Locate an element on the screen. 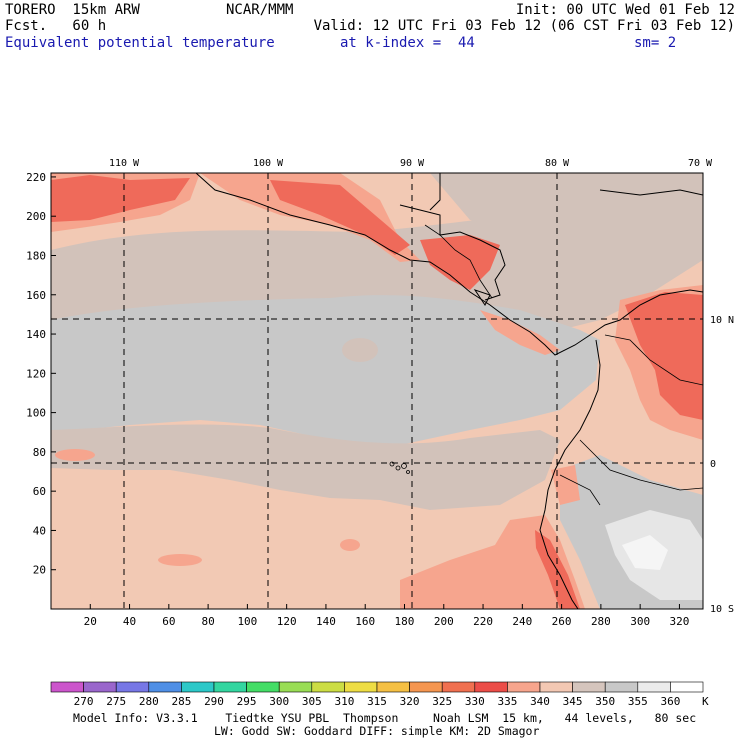  y-tick-label: 160 is located at coordinates (36, 295).